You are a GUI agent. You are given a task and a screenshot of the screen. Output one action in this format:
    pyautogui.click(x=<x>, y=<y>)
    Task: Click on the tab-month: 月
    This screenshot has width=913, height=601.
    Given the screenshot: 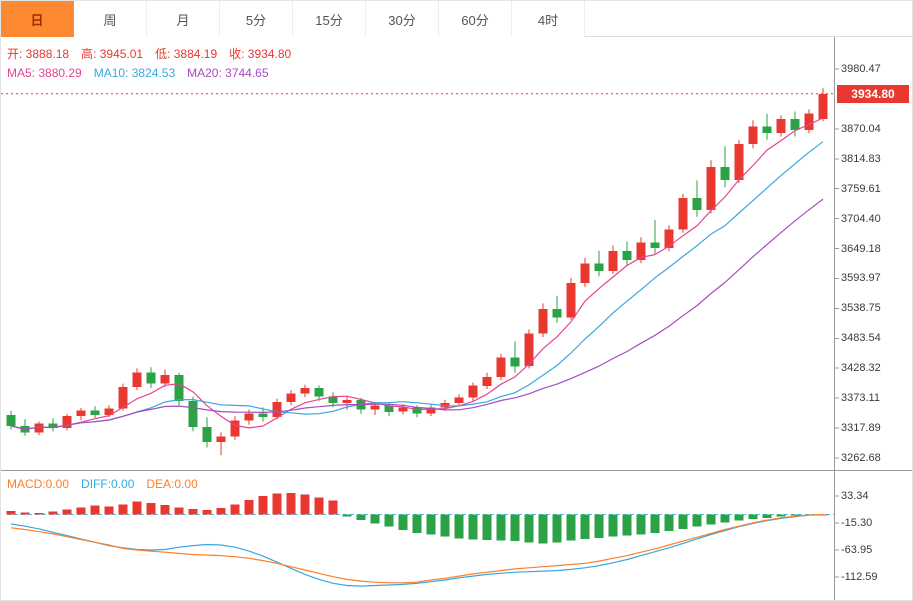 What is the action you would take?
    pyautogui.click(x=183, y=19)
    